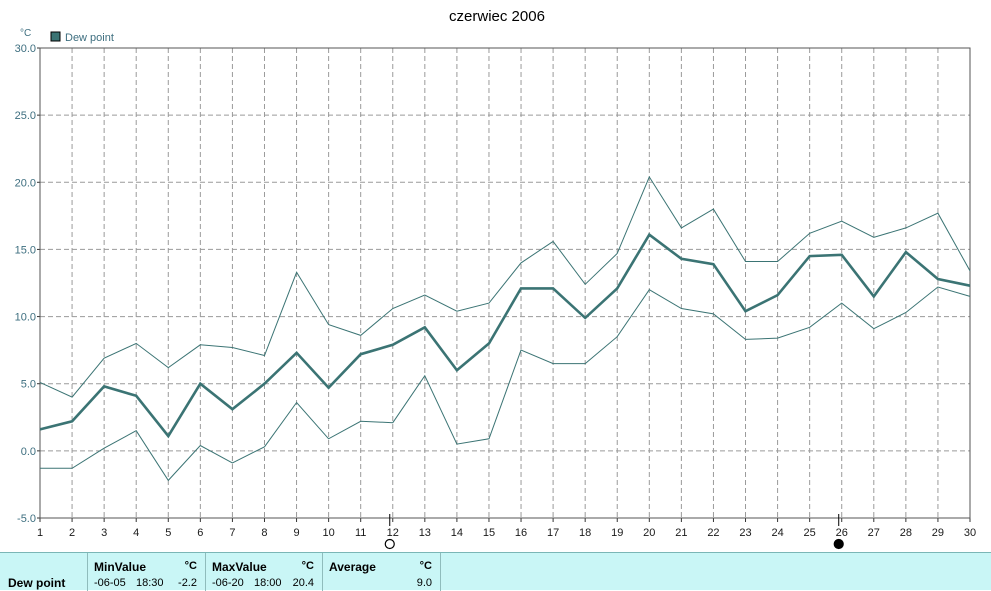 This screenshot has width=991, height=591. Describe the element at coordinates (25, 49) in the screenshot. I see `y-tick-label: 30.0` at that location.